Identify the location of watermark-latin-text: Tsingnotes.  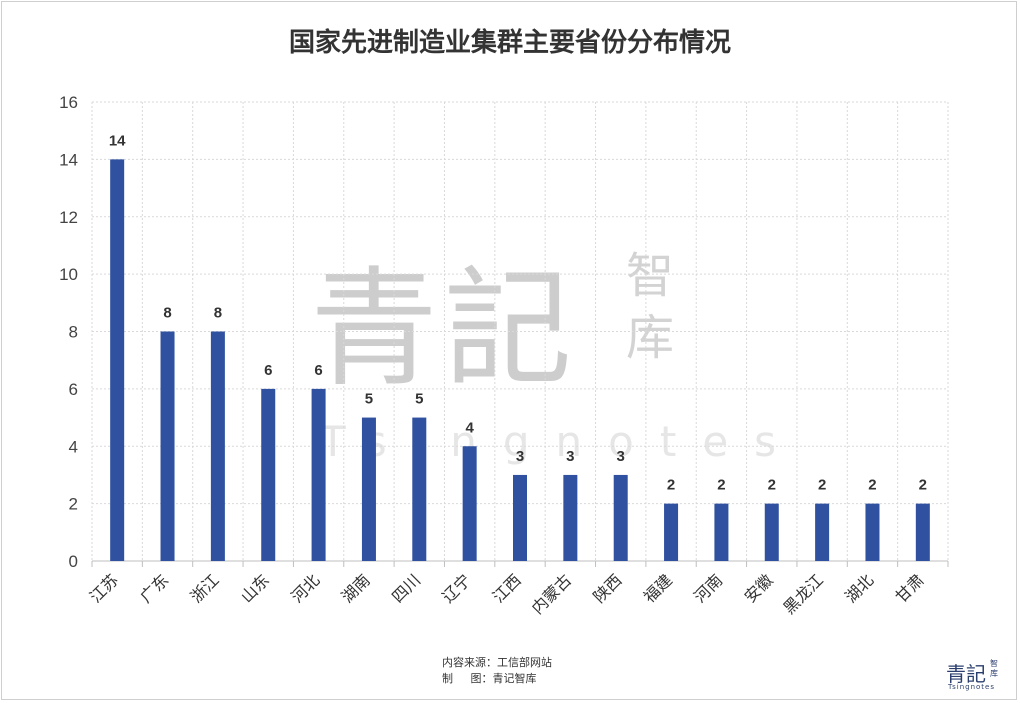
(561, 441).